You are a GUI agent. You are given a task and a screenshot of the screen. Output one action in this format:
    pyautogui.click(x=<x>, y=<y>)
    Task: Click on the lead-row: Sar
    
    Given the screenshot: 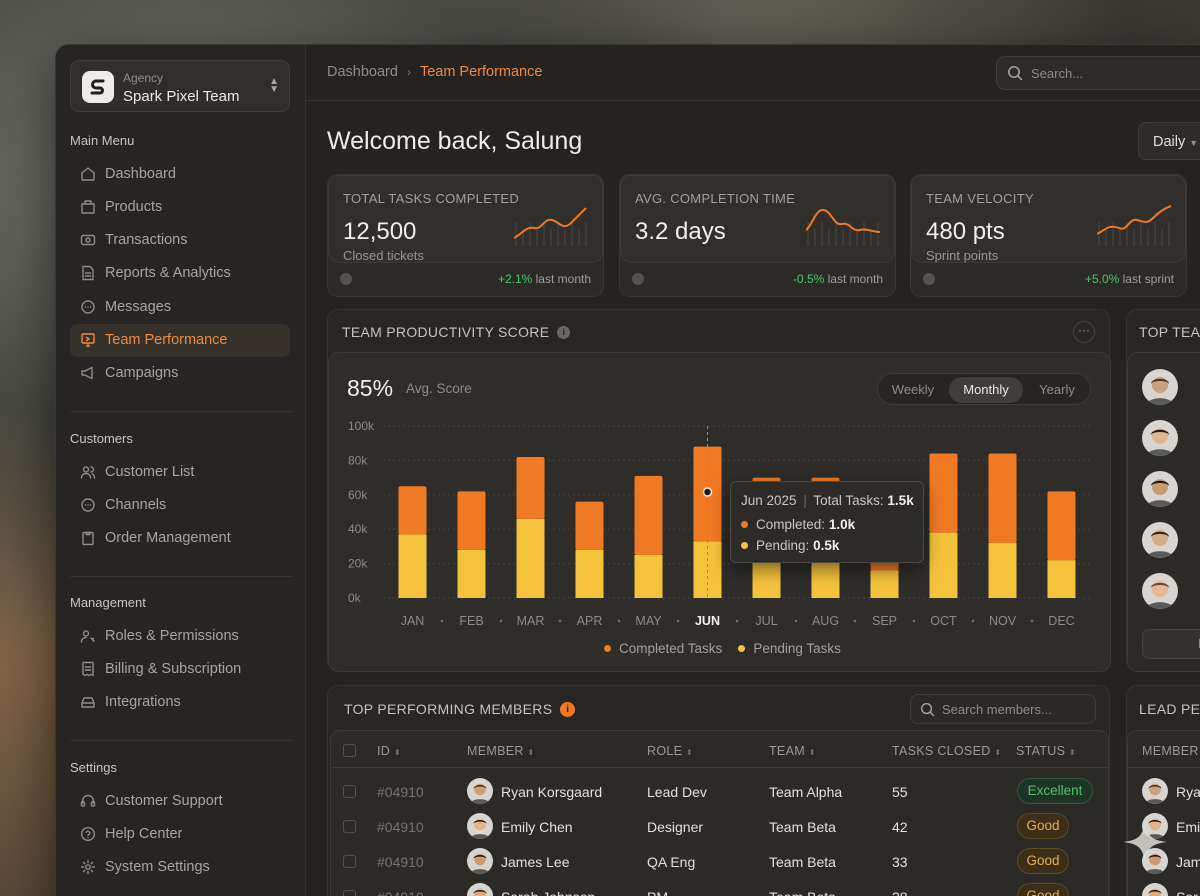 What is the action you would take?
    pyautogui.click(x=1164, y=888)
    